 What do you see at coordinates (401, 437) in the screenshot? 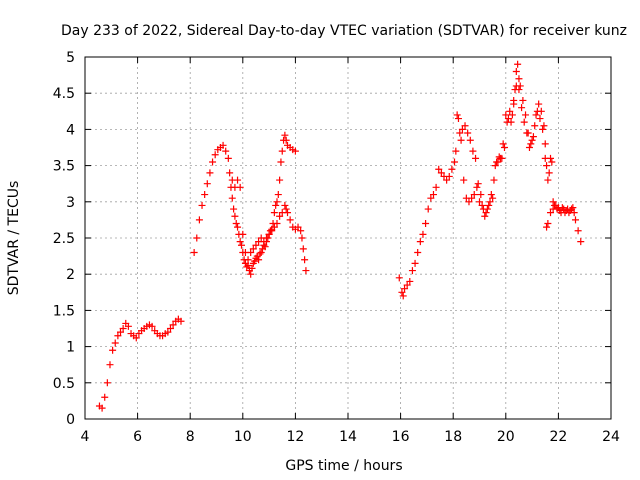
I see `x-tick-label: 16` at bounding box center [401, 437].